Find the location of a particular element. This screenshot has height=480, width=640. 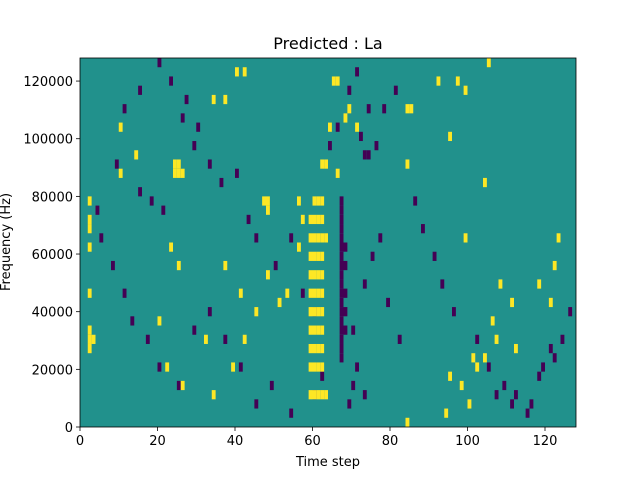

x-tick-label: 40 is located at coordinates (235, 441).